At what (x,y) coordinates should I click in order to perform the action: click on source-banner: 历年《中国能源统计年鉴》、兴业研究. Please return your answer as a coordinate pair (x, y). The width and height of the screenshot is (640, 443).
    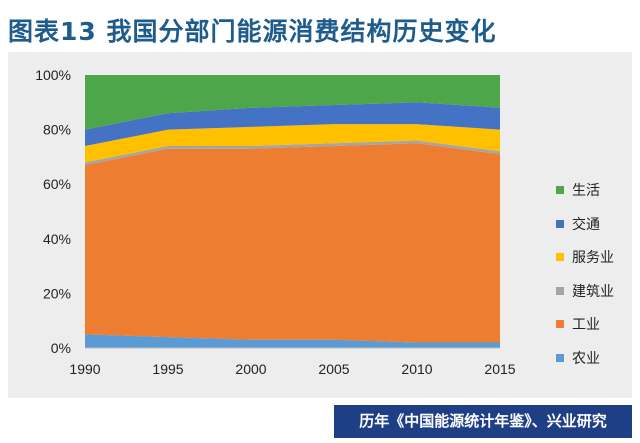
    Looking at the image, I should click on (483, 421).